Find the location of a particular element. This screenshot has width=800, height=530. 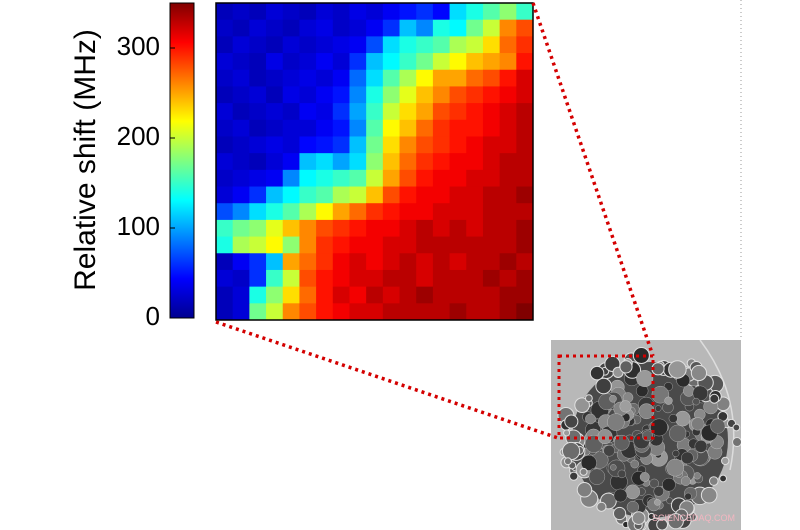

y-axis-label: Relative shift (MHz) is located at coordinates (85, 160).